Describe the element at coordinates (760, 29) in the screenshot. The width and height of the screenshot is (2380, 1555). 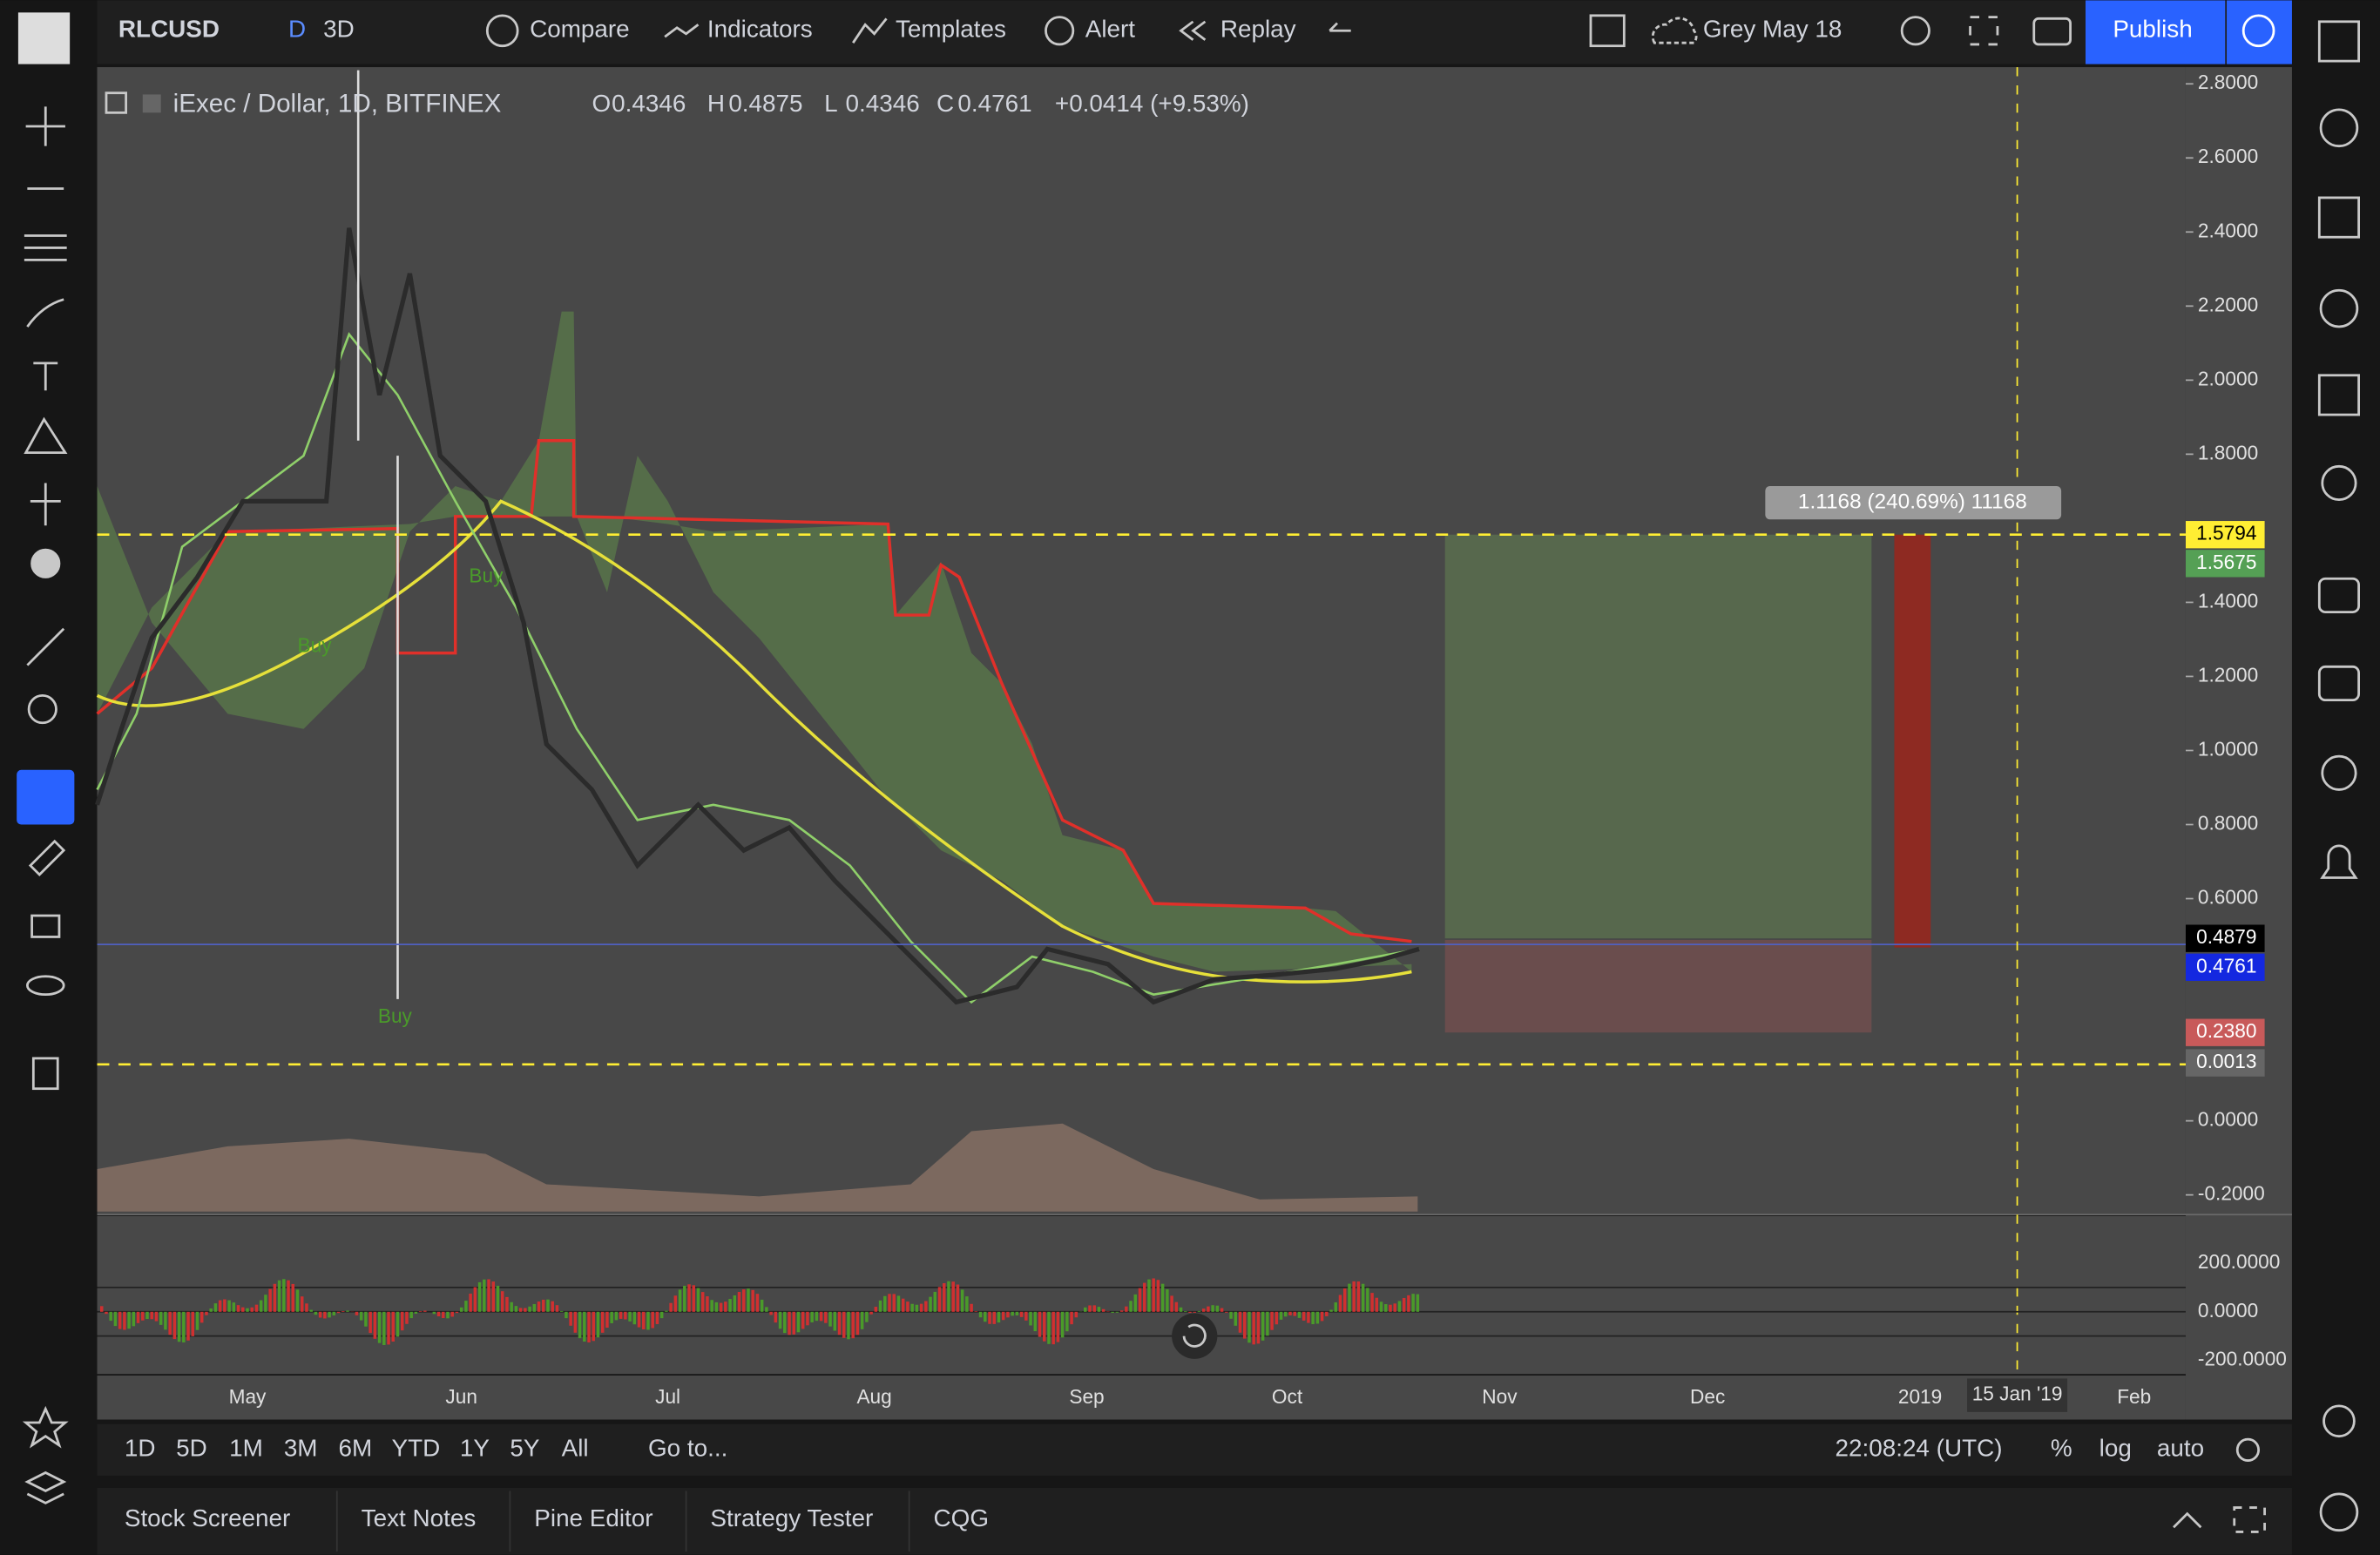
I see `indicators-button: Indicators` at that location.